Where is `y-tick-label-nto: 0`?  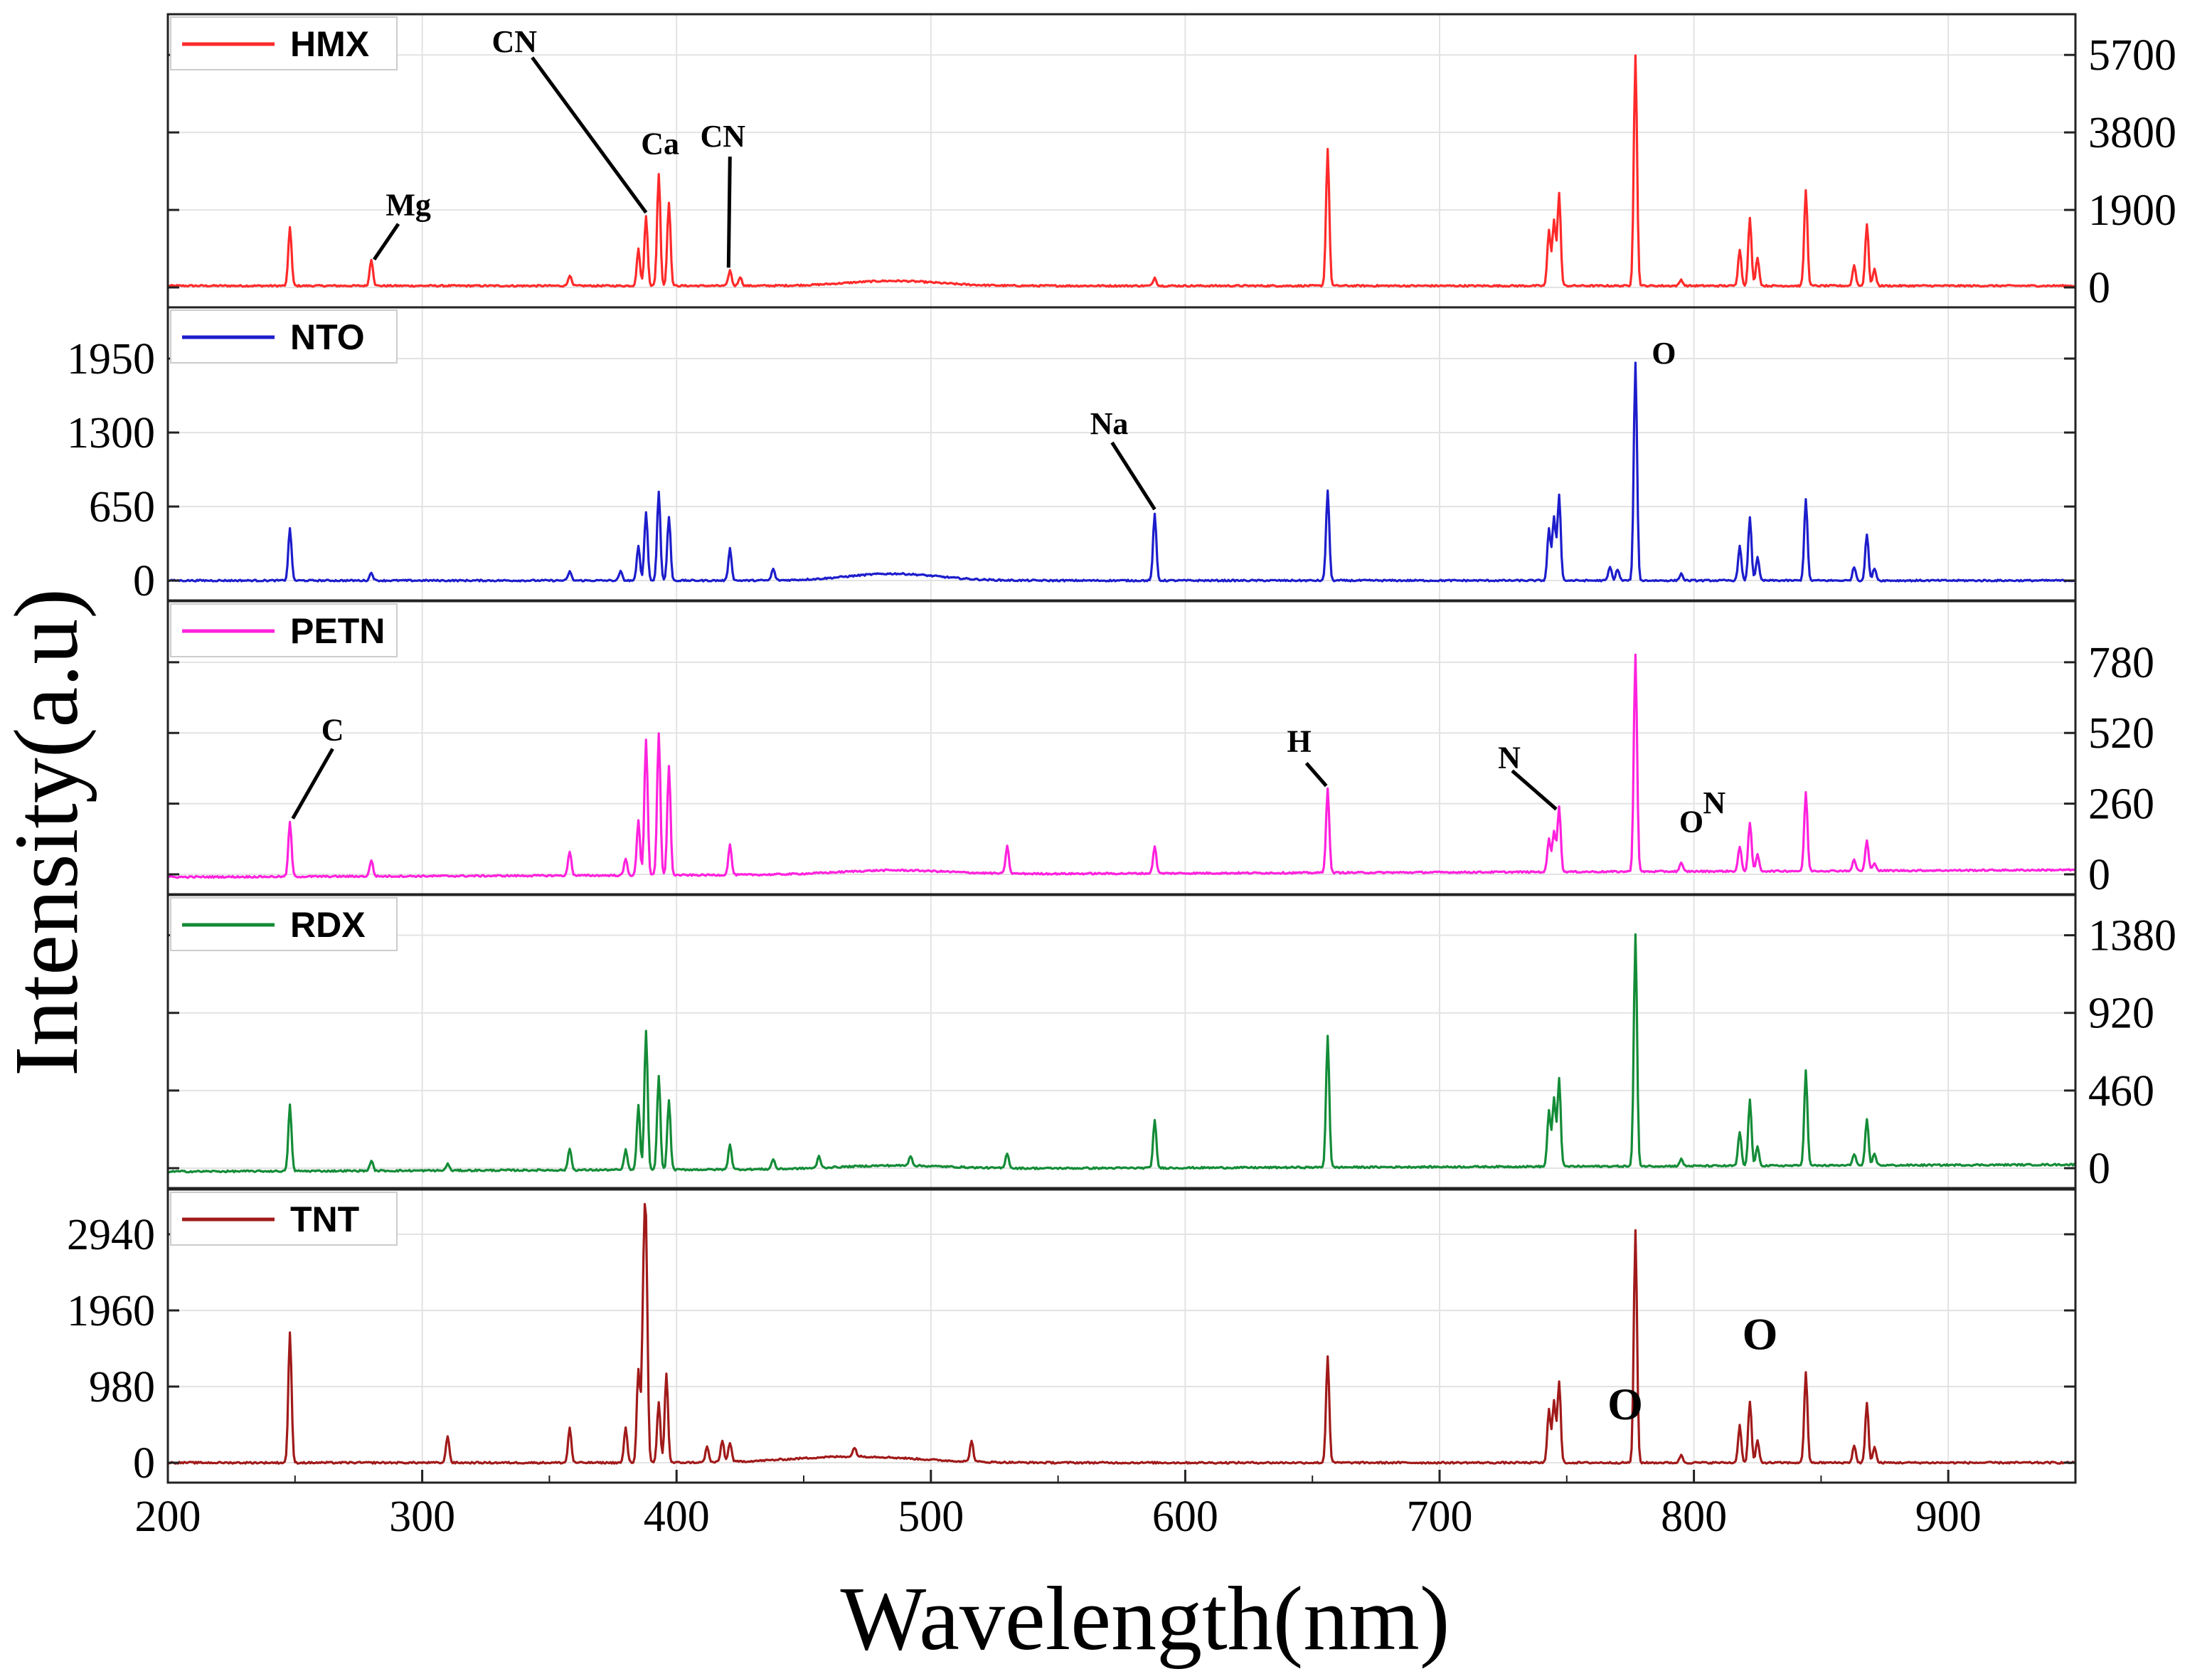
y-tick-label-nto: 0 is located at coordinates (144, 581).